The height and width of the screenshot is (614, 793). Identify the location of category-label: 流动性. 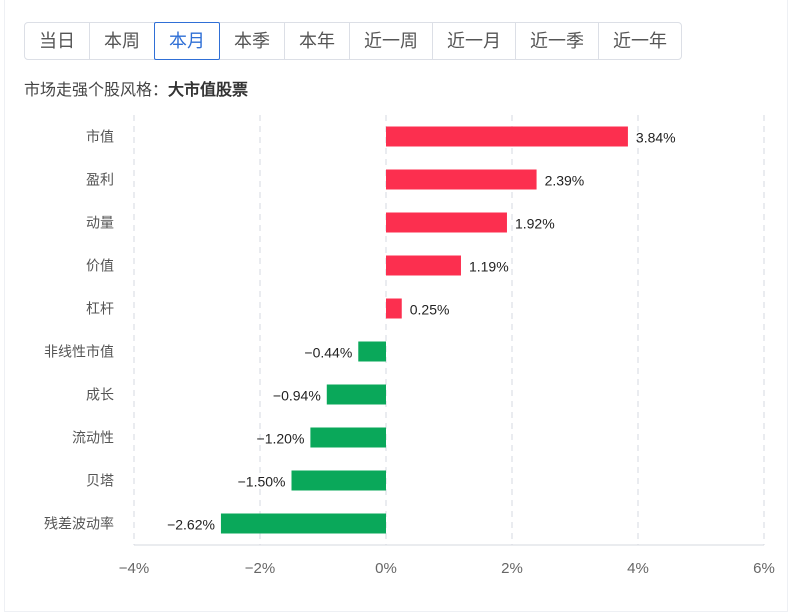
(93, 438).